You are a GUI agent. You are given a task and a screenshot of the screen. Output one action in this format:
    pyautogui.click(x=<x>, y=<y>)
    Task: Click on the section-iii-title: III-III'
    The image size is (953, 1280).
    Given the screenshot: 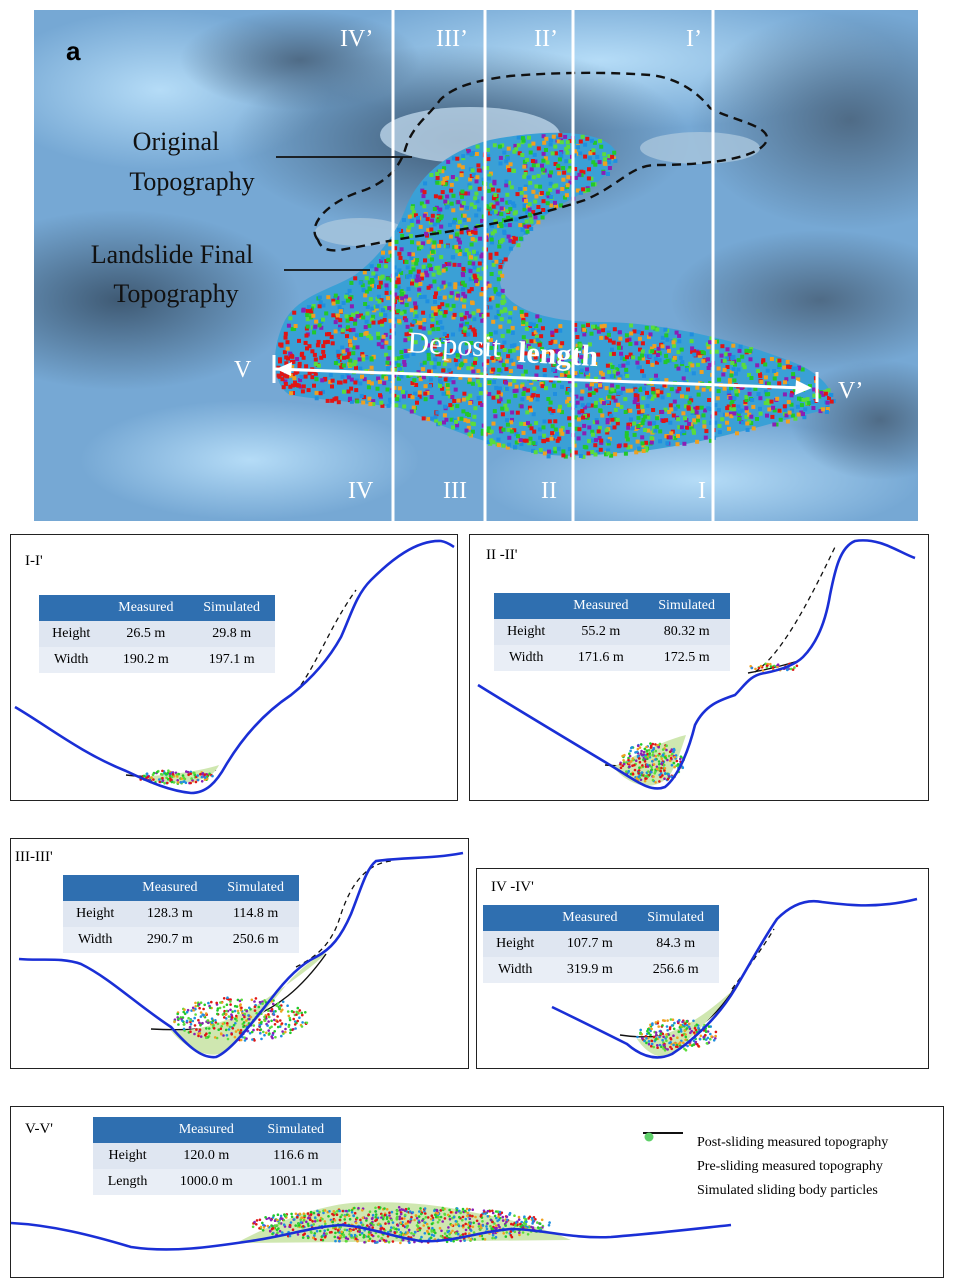 What is the action you would take?
    pyautogui.click(x=34, y=857)
    